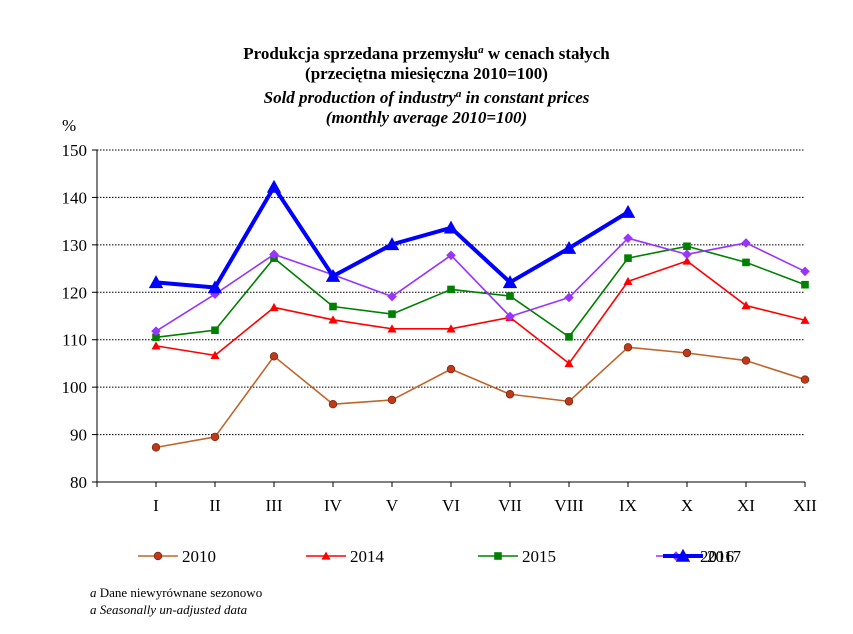 Image resolution: width=853 pixels, height=634 pixels. I want to click on series-2016, so click(480, 284).